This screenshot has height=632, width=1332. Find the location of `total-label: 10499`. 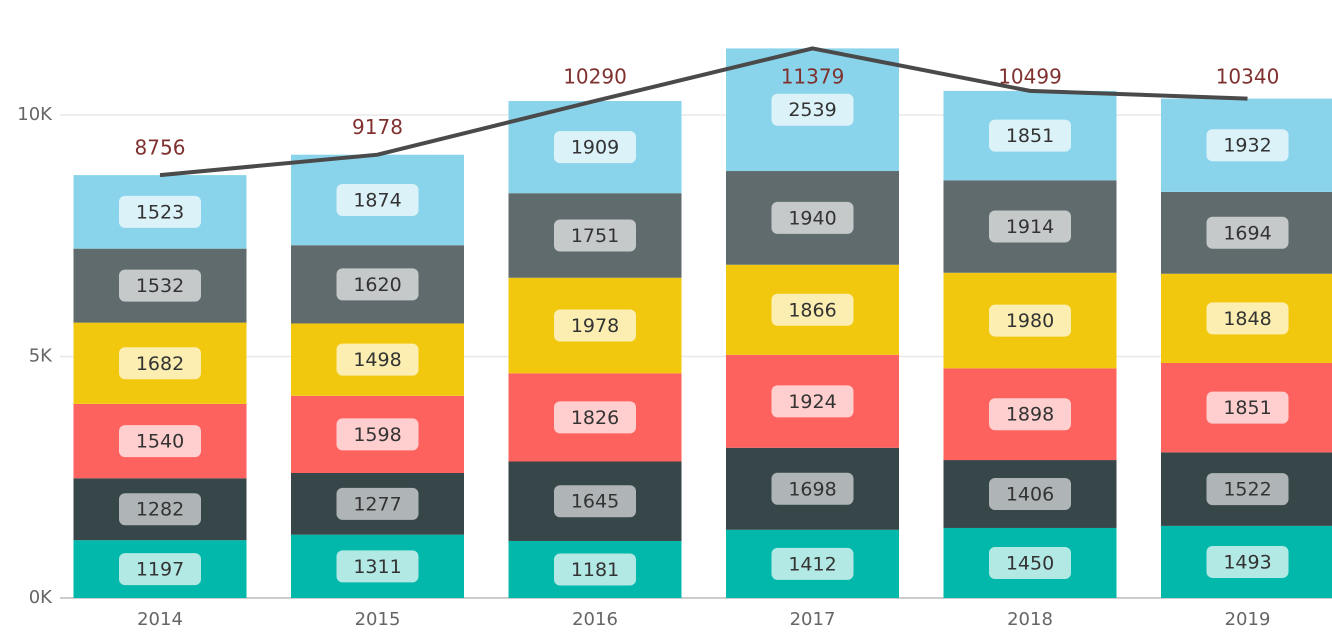

total-label: 10499 is located at coordinates (1030, 77).